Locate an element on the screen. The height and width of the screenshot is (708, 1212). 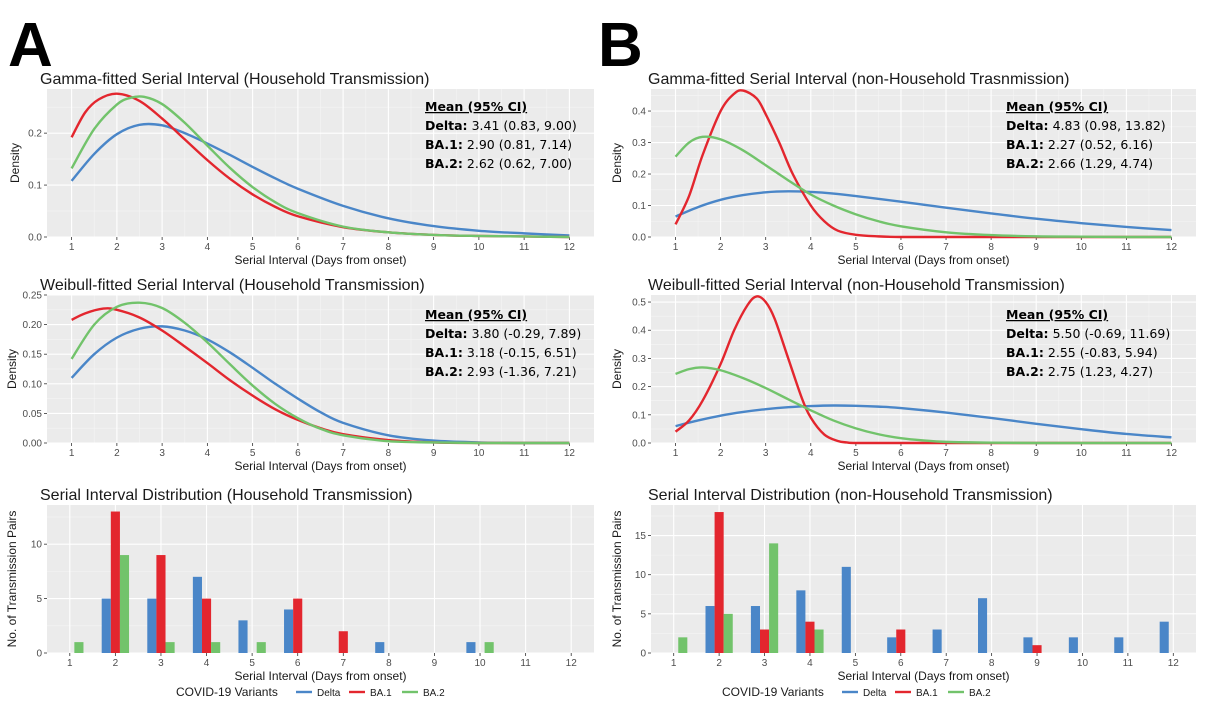
annotation-value: 3.18 (-0.15, 6.51) is located at coordinates (522, 352).